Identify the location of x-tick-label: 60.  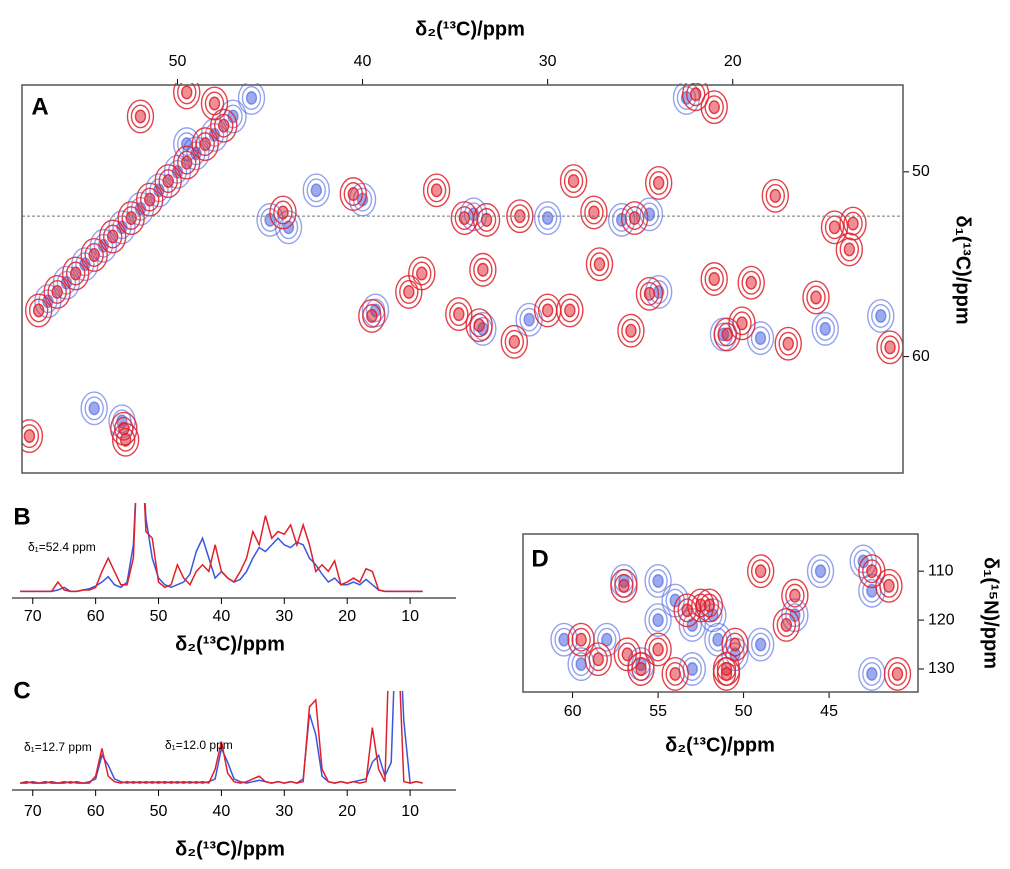
(96, 616).